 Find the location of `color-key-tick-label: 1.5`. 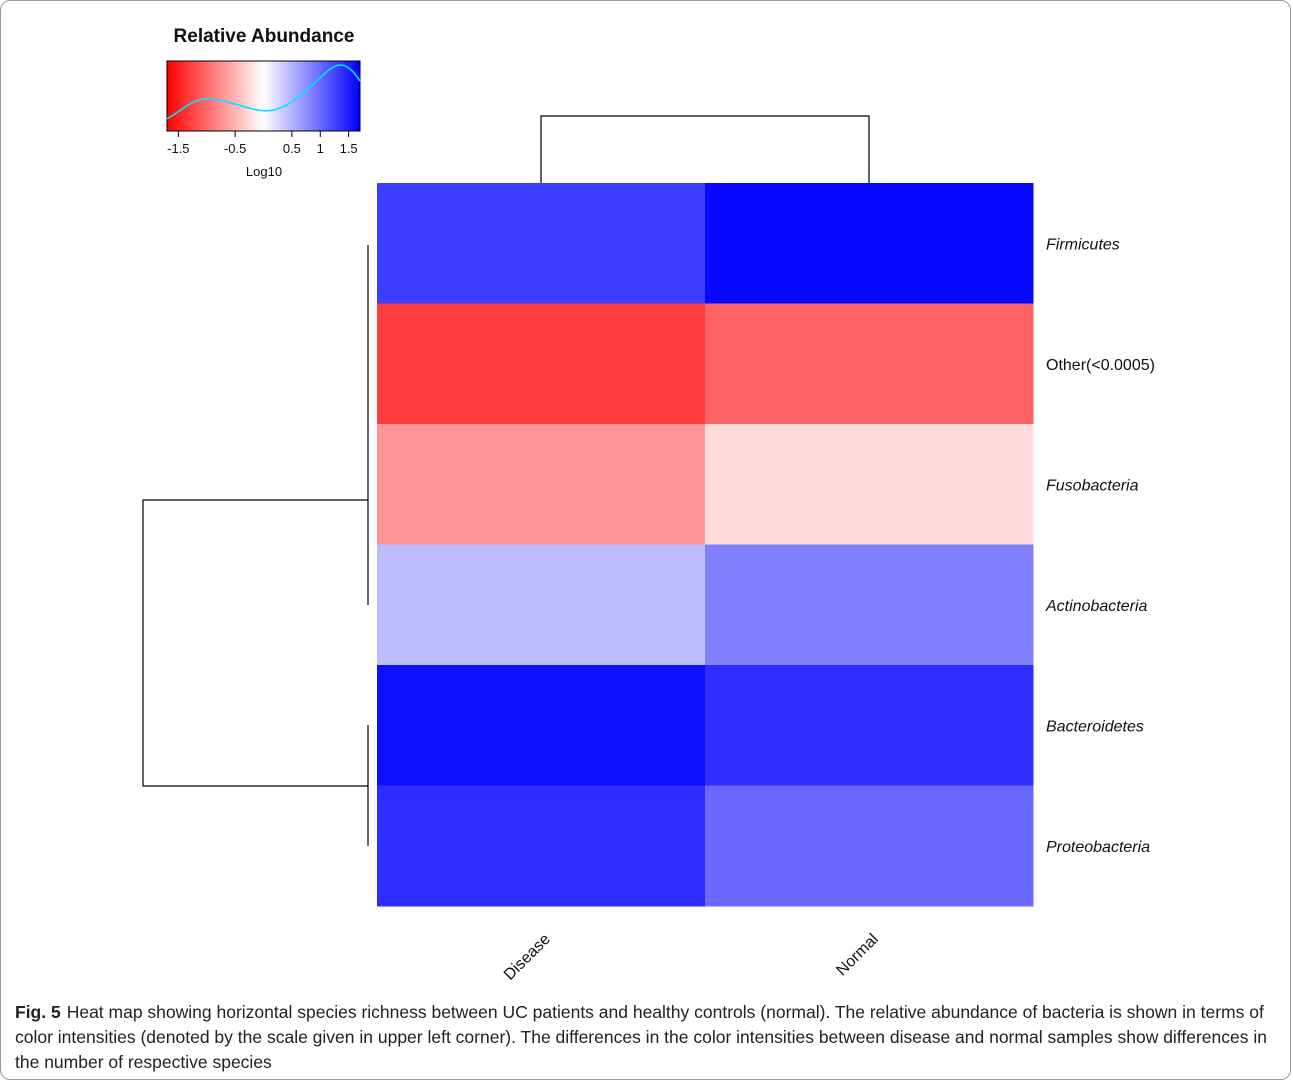

color-key-tick-label: 1.5 is located at coordinates (349, 148).